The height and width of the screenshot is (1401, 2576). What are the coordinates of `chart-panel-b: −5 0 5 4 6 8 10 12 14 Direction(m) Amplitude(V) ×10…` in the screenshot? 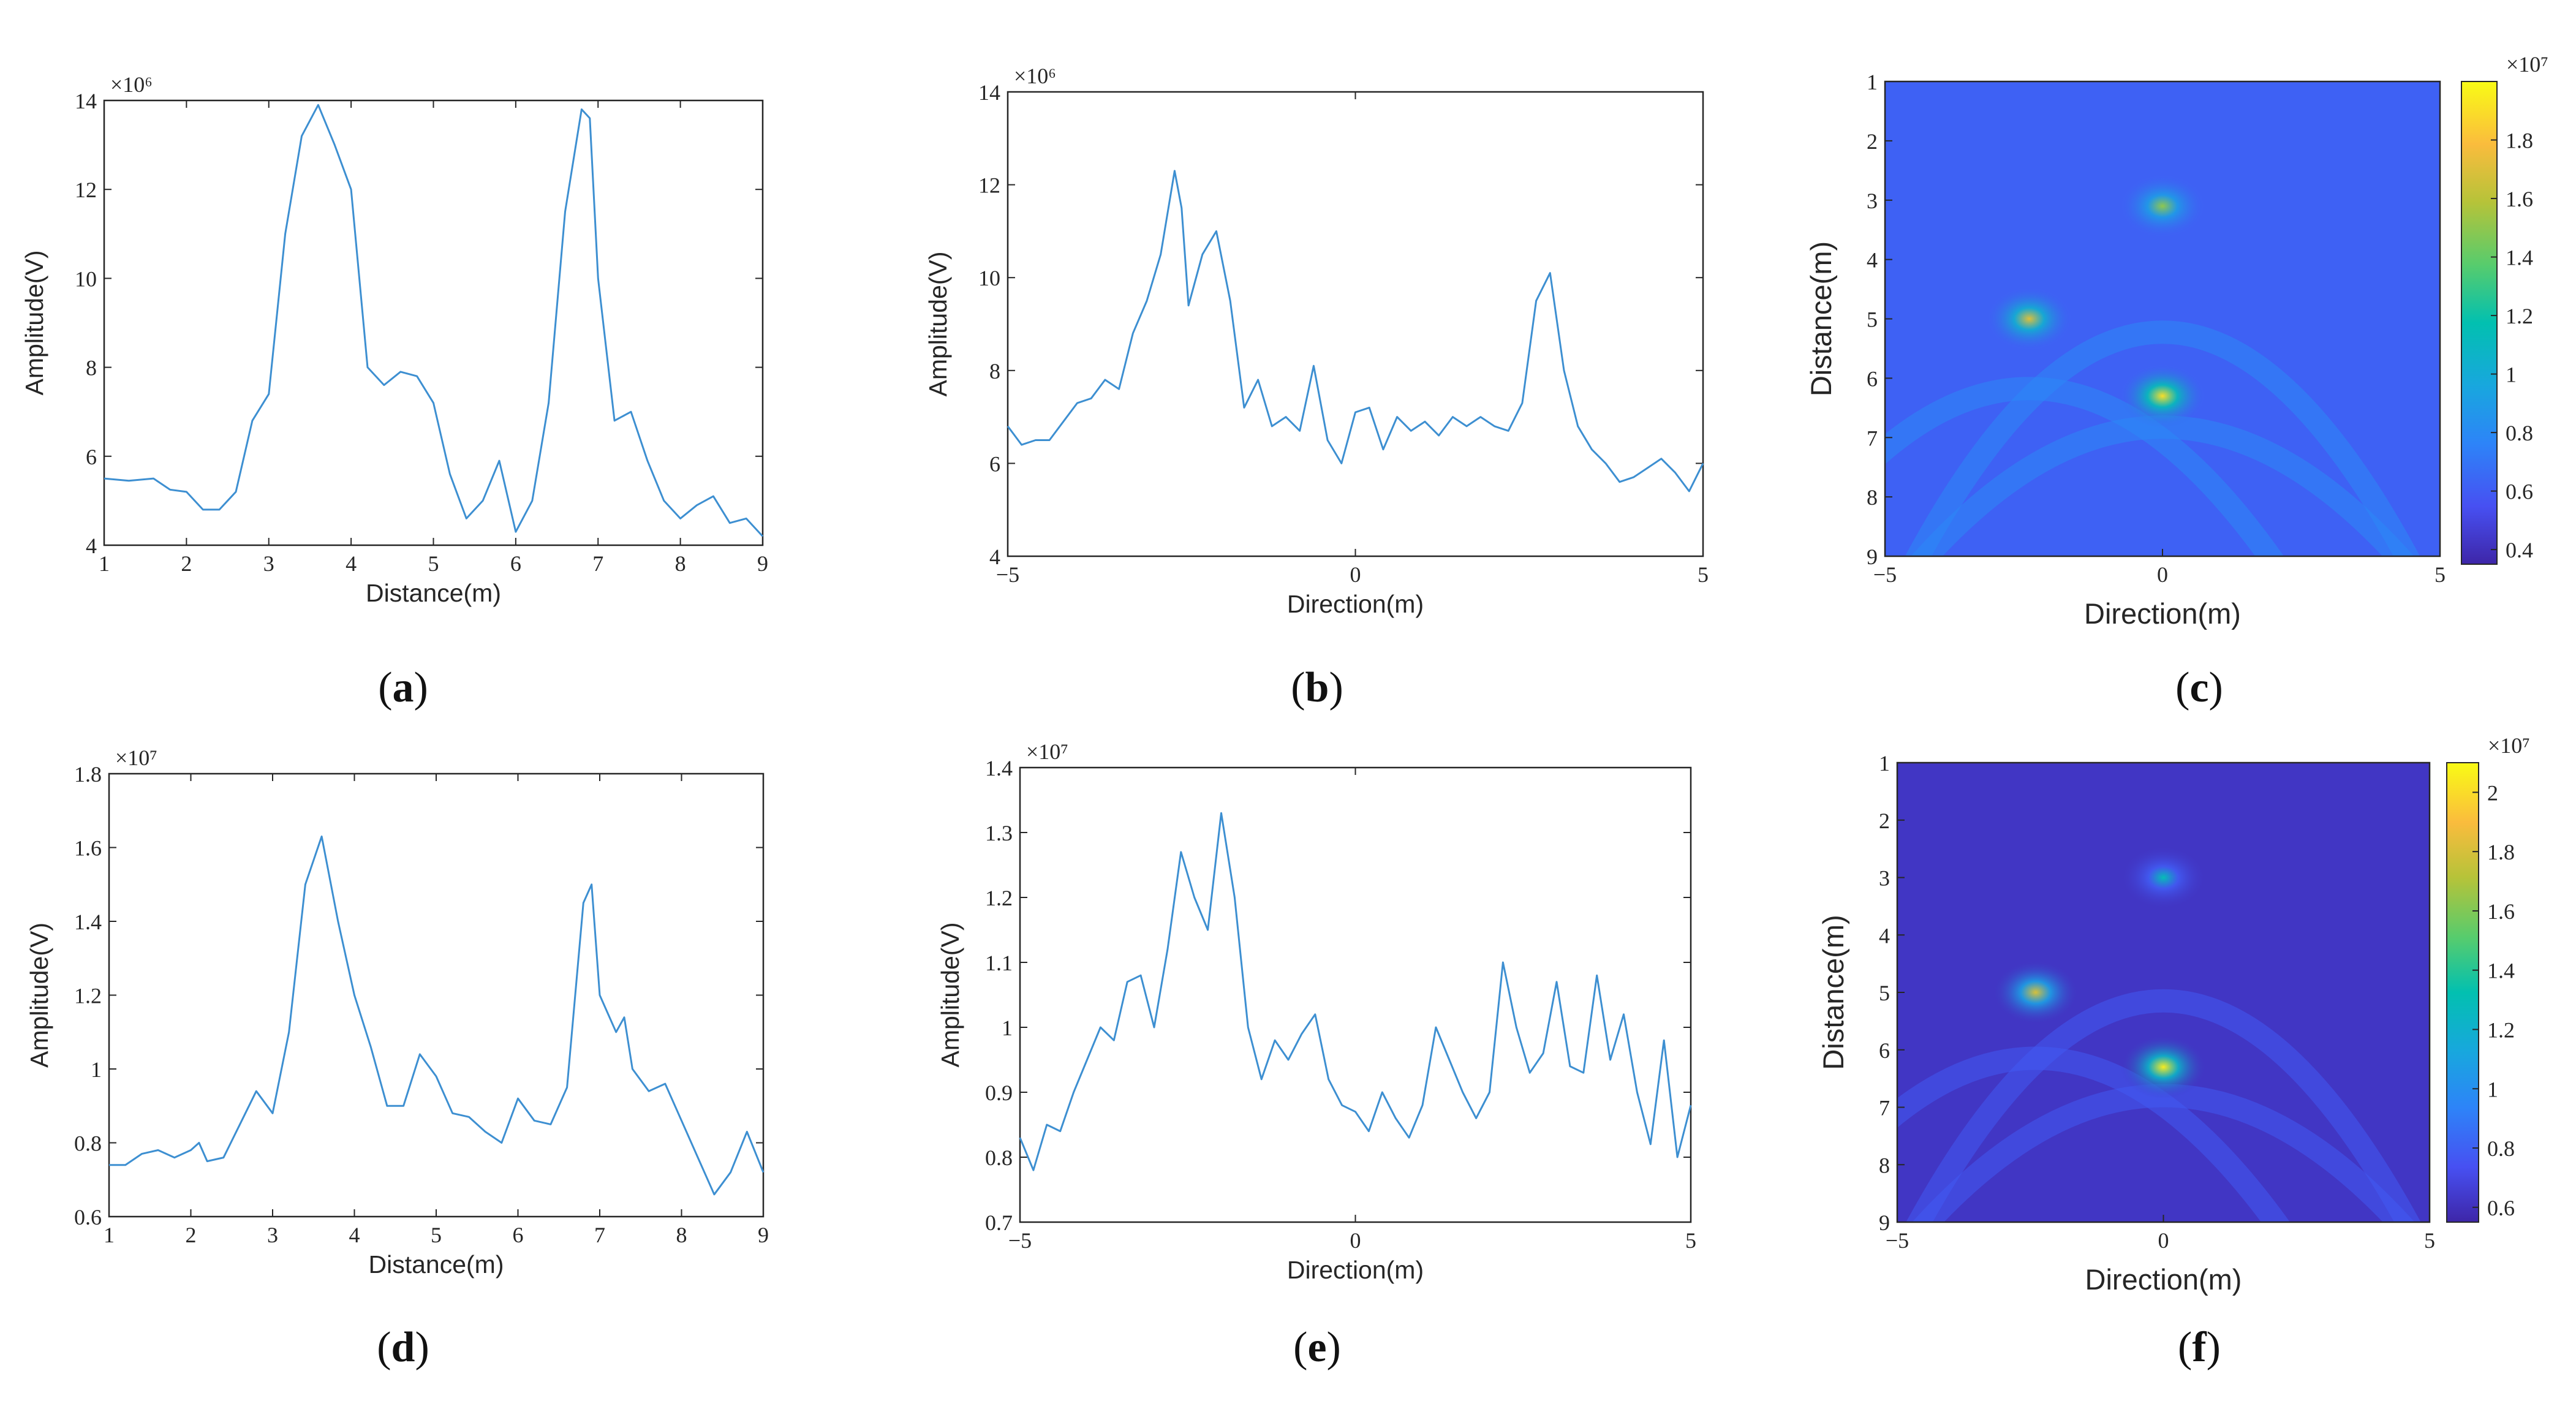 It's located at (1316, 341).